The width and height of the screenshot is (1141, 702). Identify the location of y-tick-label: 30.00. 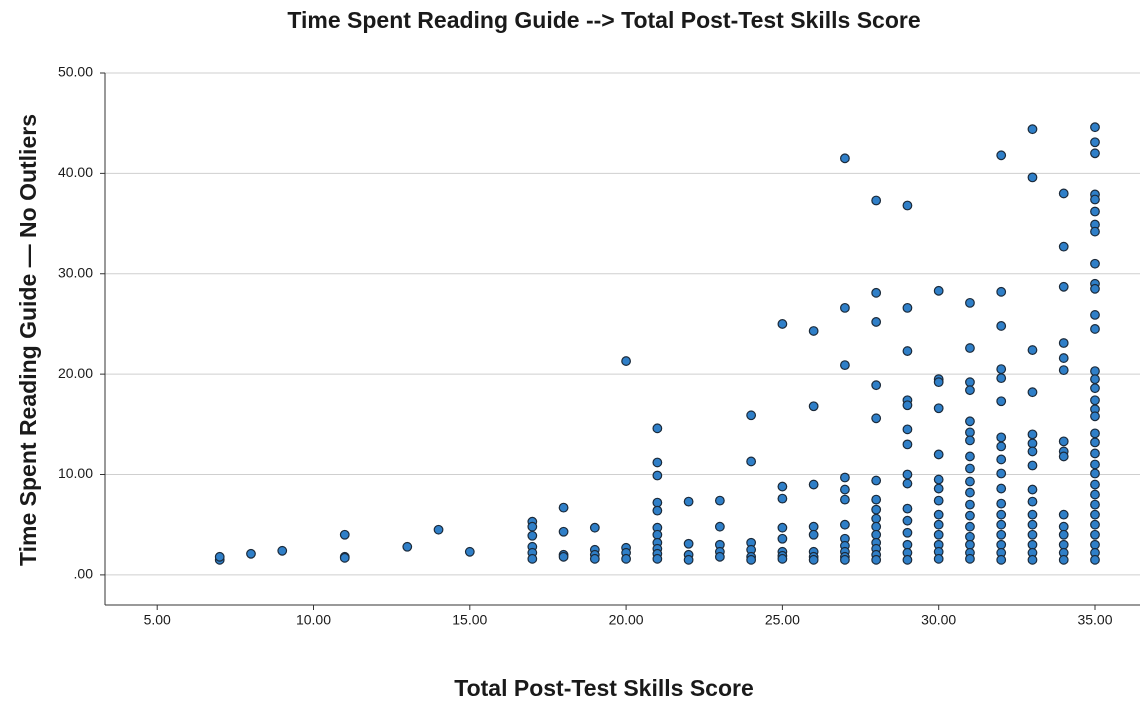
(75, 272).